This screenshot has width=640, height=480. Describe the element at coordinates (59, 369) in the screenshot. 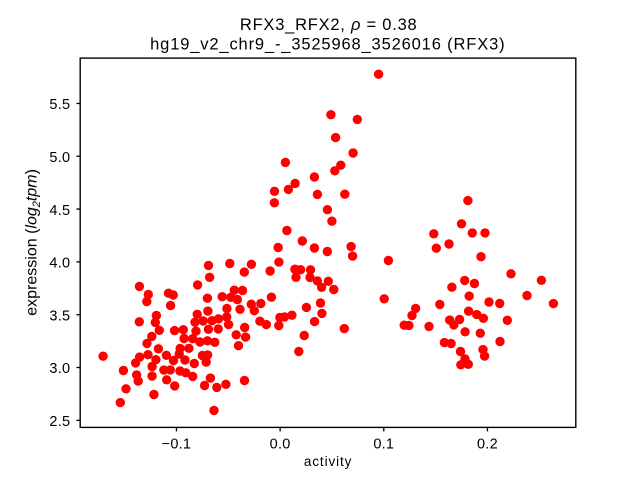

I see `svg-text: 3.0` at that location.